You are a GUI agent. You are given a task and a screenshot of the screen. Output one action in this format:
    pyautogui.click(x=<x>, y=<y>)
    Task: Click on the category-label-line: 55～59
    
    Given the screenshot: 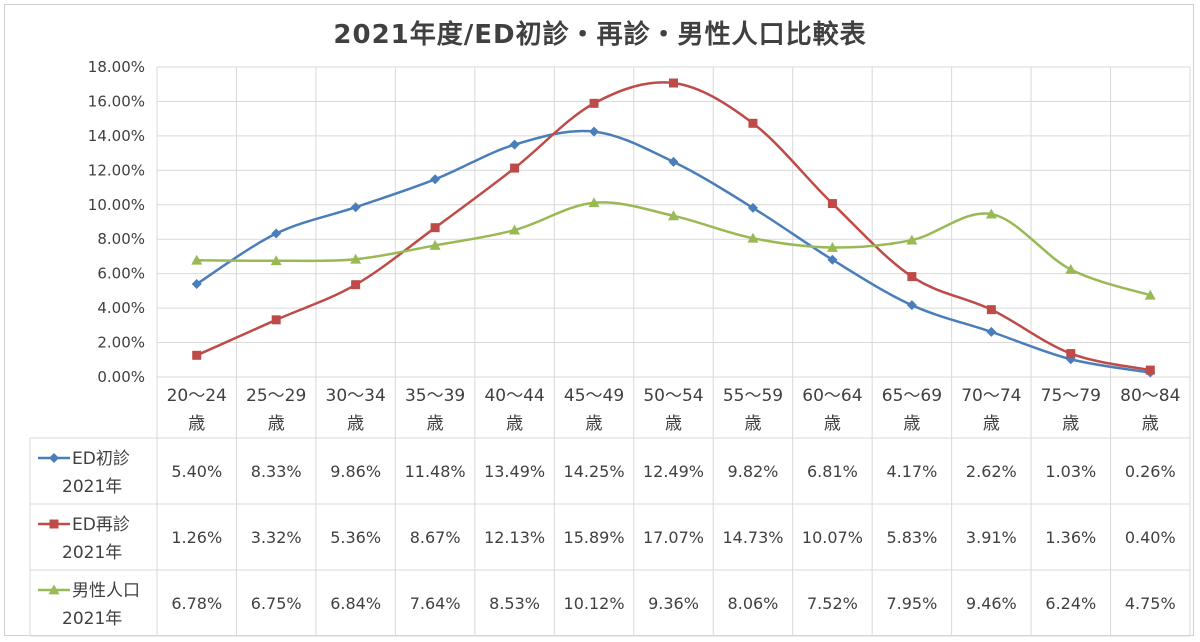 What is the action you would take?
    pyautogui.click(x=753, y=396)
    